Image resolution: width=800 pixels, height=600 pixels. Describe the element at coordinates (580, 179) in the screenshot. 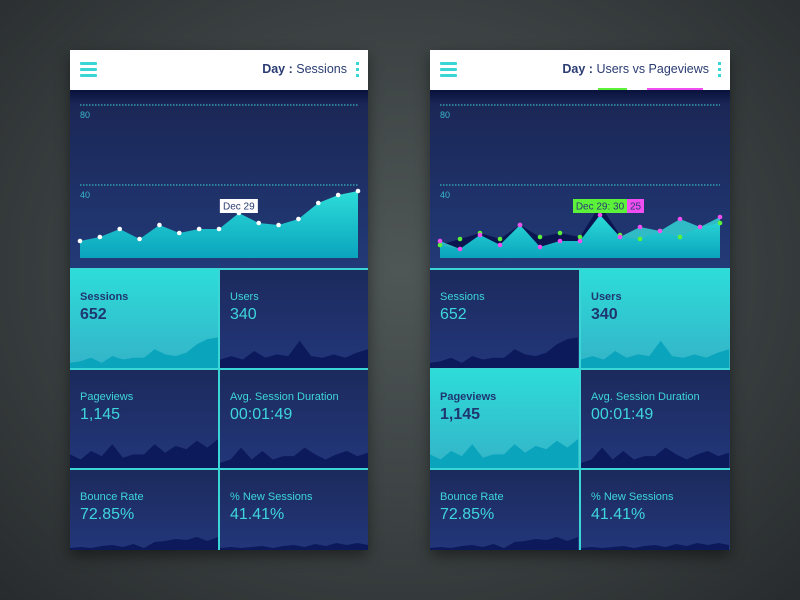

I see `users-pageviews-chart: 80 40 Dec 29: 30 25` at that location.